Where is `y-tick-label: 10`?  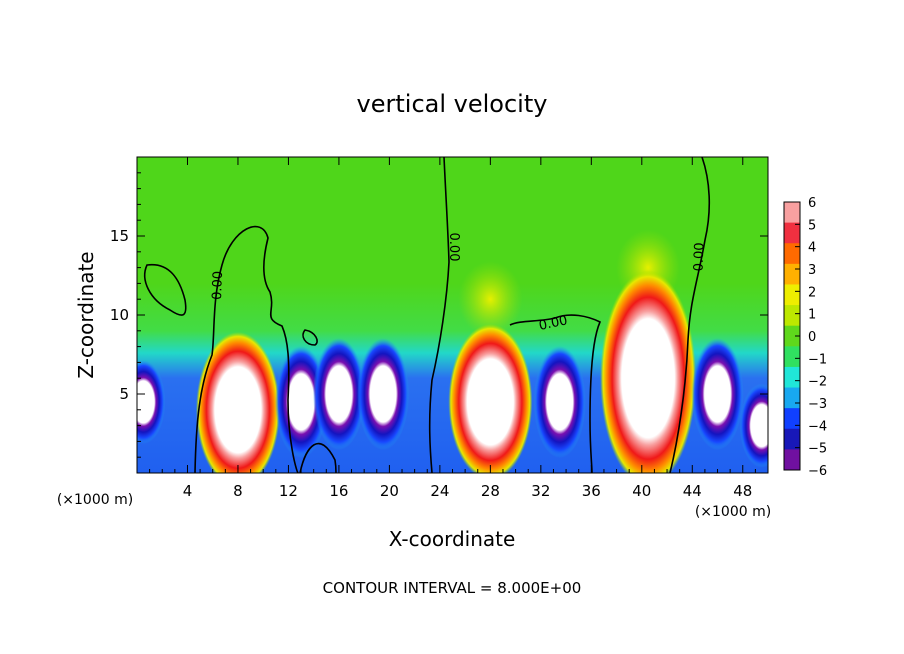 y-tick-label: 10 is located at coordinates (119, 315).